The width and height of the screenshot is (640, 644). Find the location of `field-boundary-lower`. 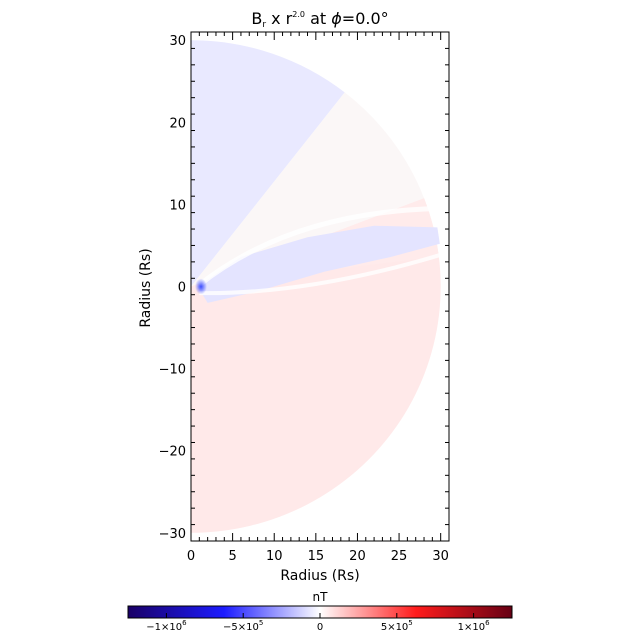

field-boundary-lower is located at coordinates (319, 274).